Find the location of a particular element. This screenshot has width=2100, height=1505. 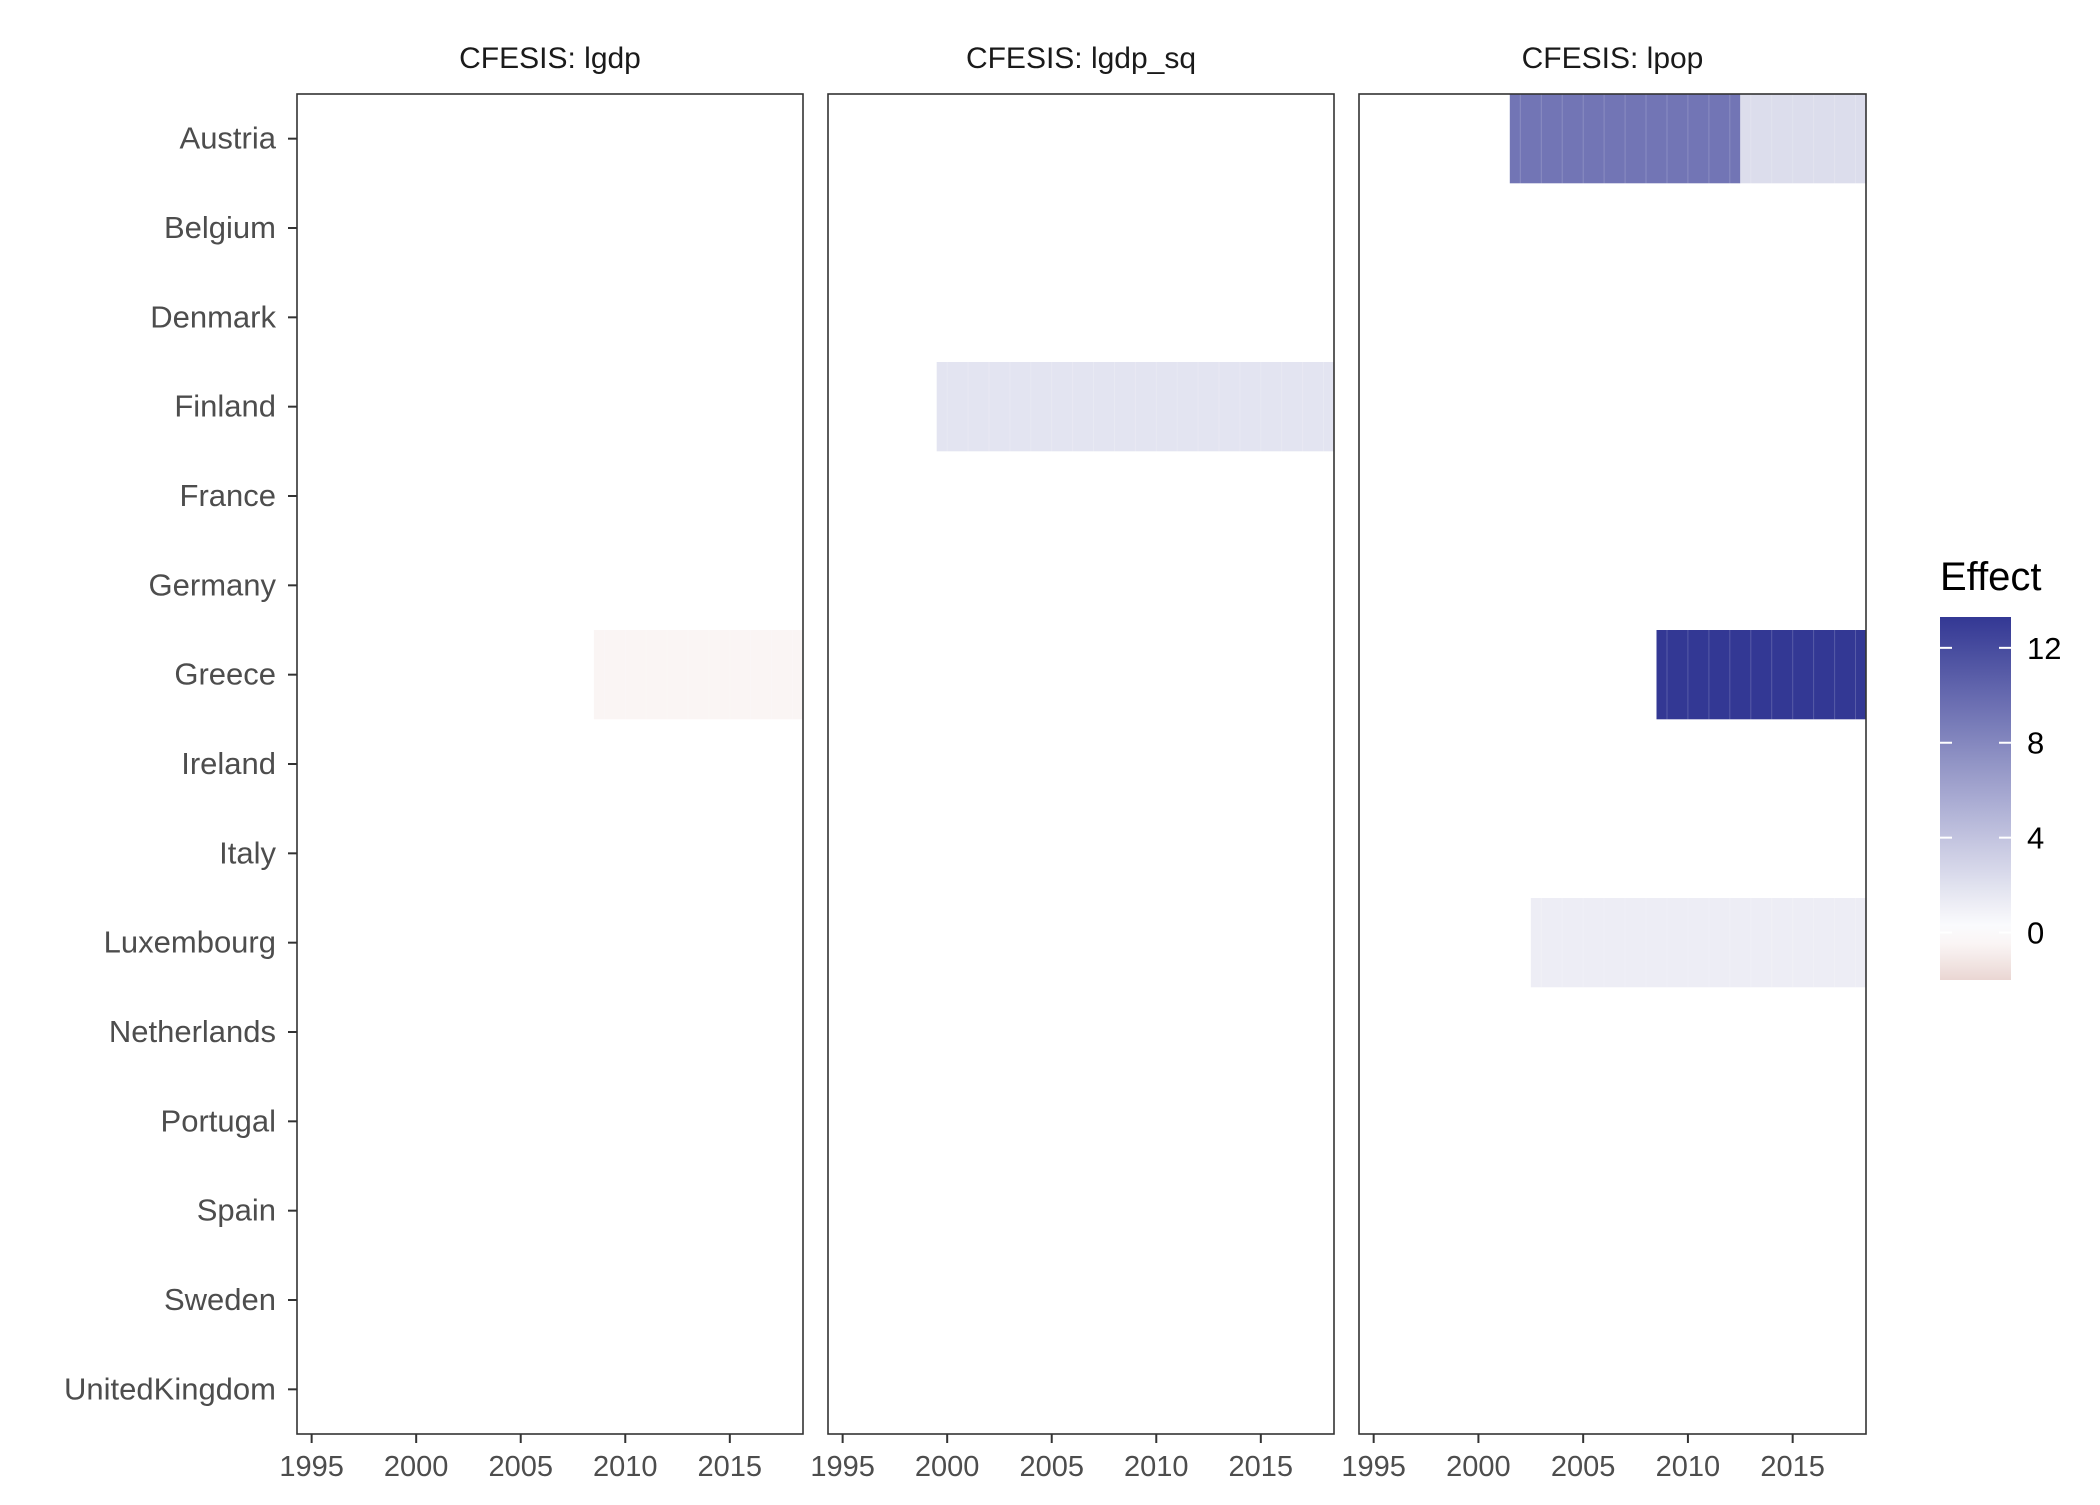

y-tick-label: UnitedKingdom is located at coordinates (170, 1388).